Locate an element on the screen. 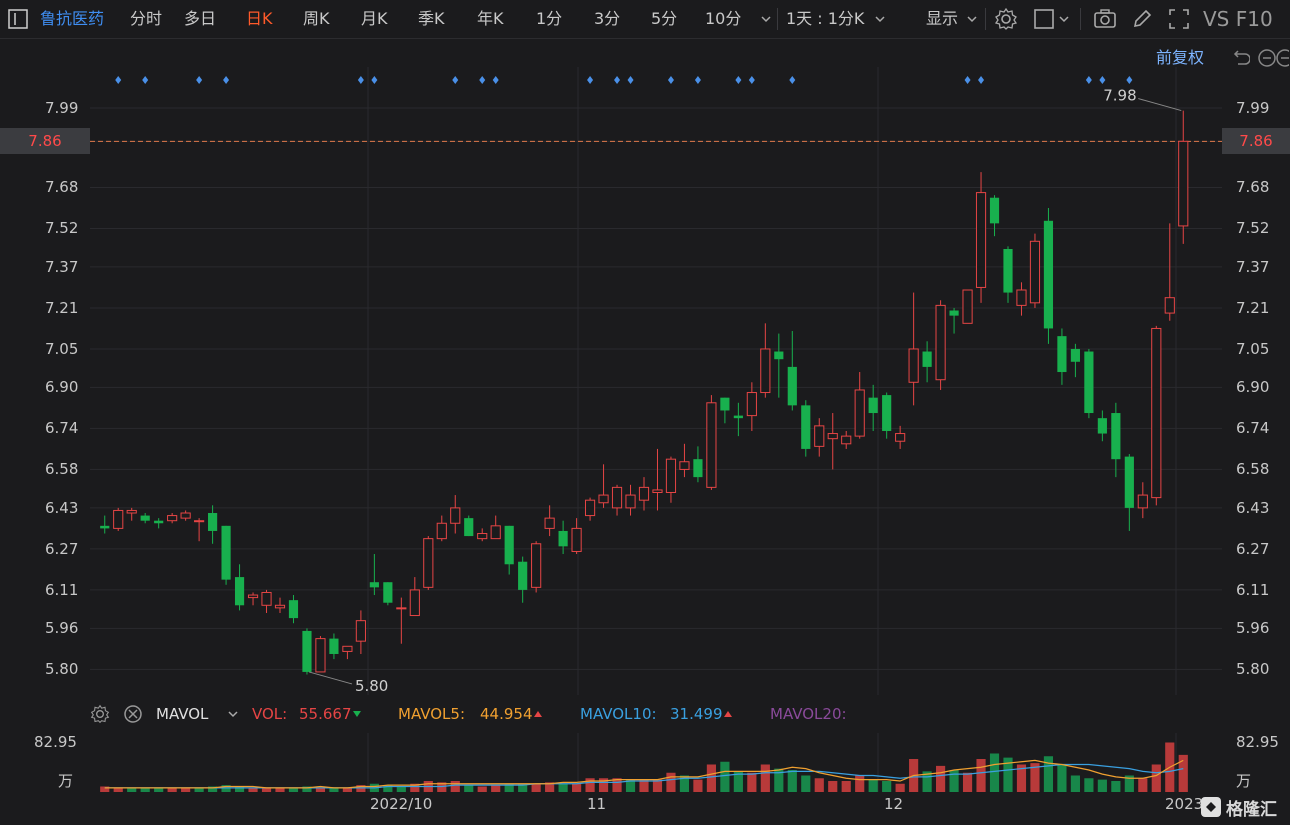  tab-monthly-k: 月K is located at coordinates (374, 18).